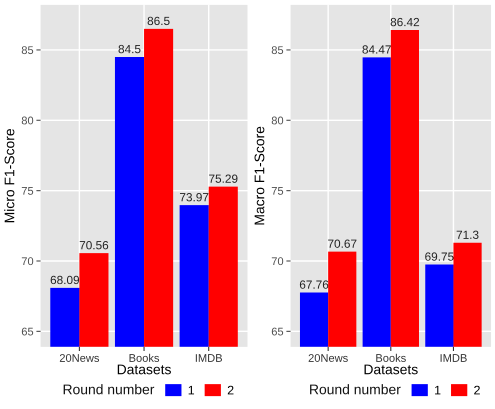 The width and height of the screenshot is (495, 409). I want to click on data-label: 86.42, so click(405, 22).